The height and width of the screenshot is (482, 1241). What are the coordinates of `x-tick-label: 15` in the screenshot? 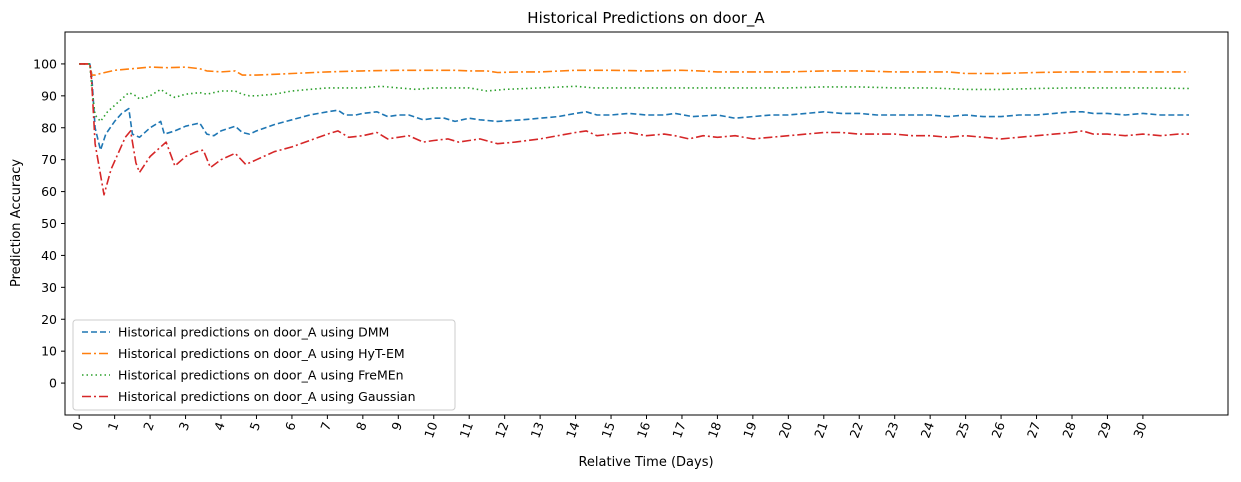 It's located at (608, 430).